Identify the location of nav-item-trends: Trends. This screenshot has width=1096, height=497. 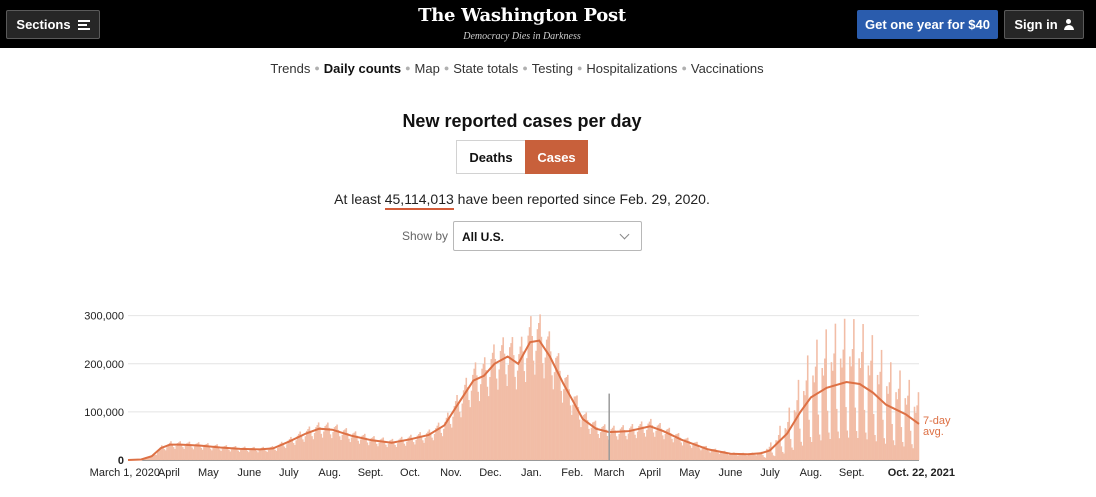
(290, 68).